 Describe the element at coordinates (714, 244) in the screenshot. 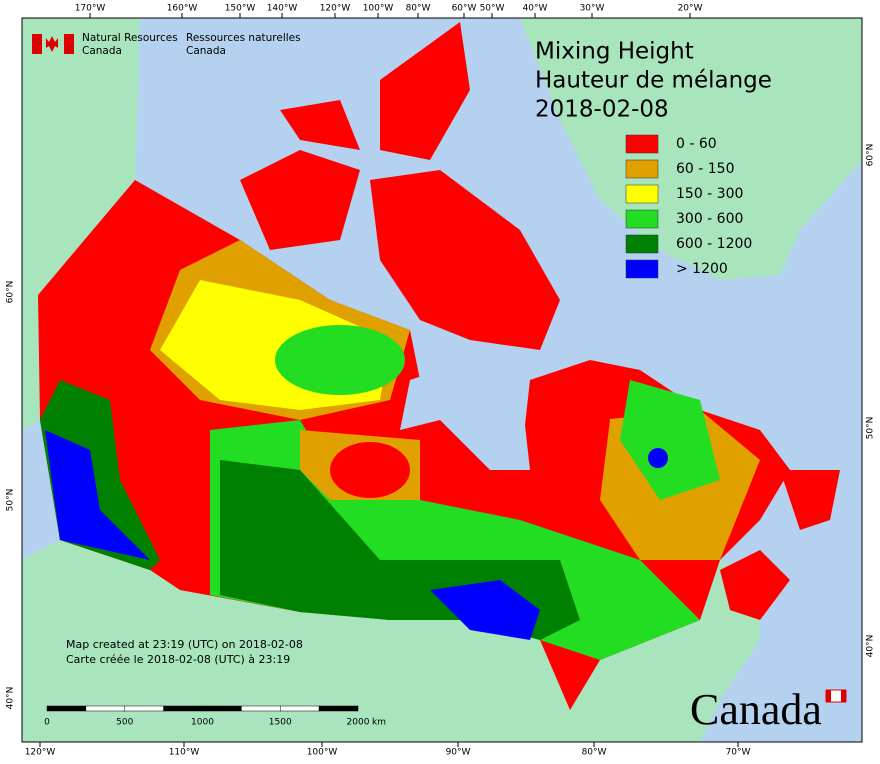

I see `legend-label: 600 - 1200` at that location.